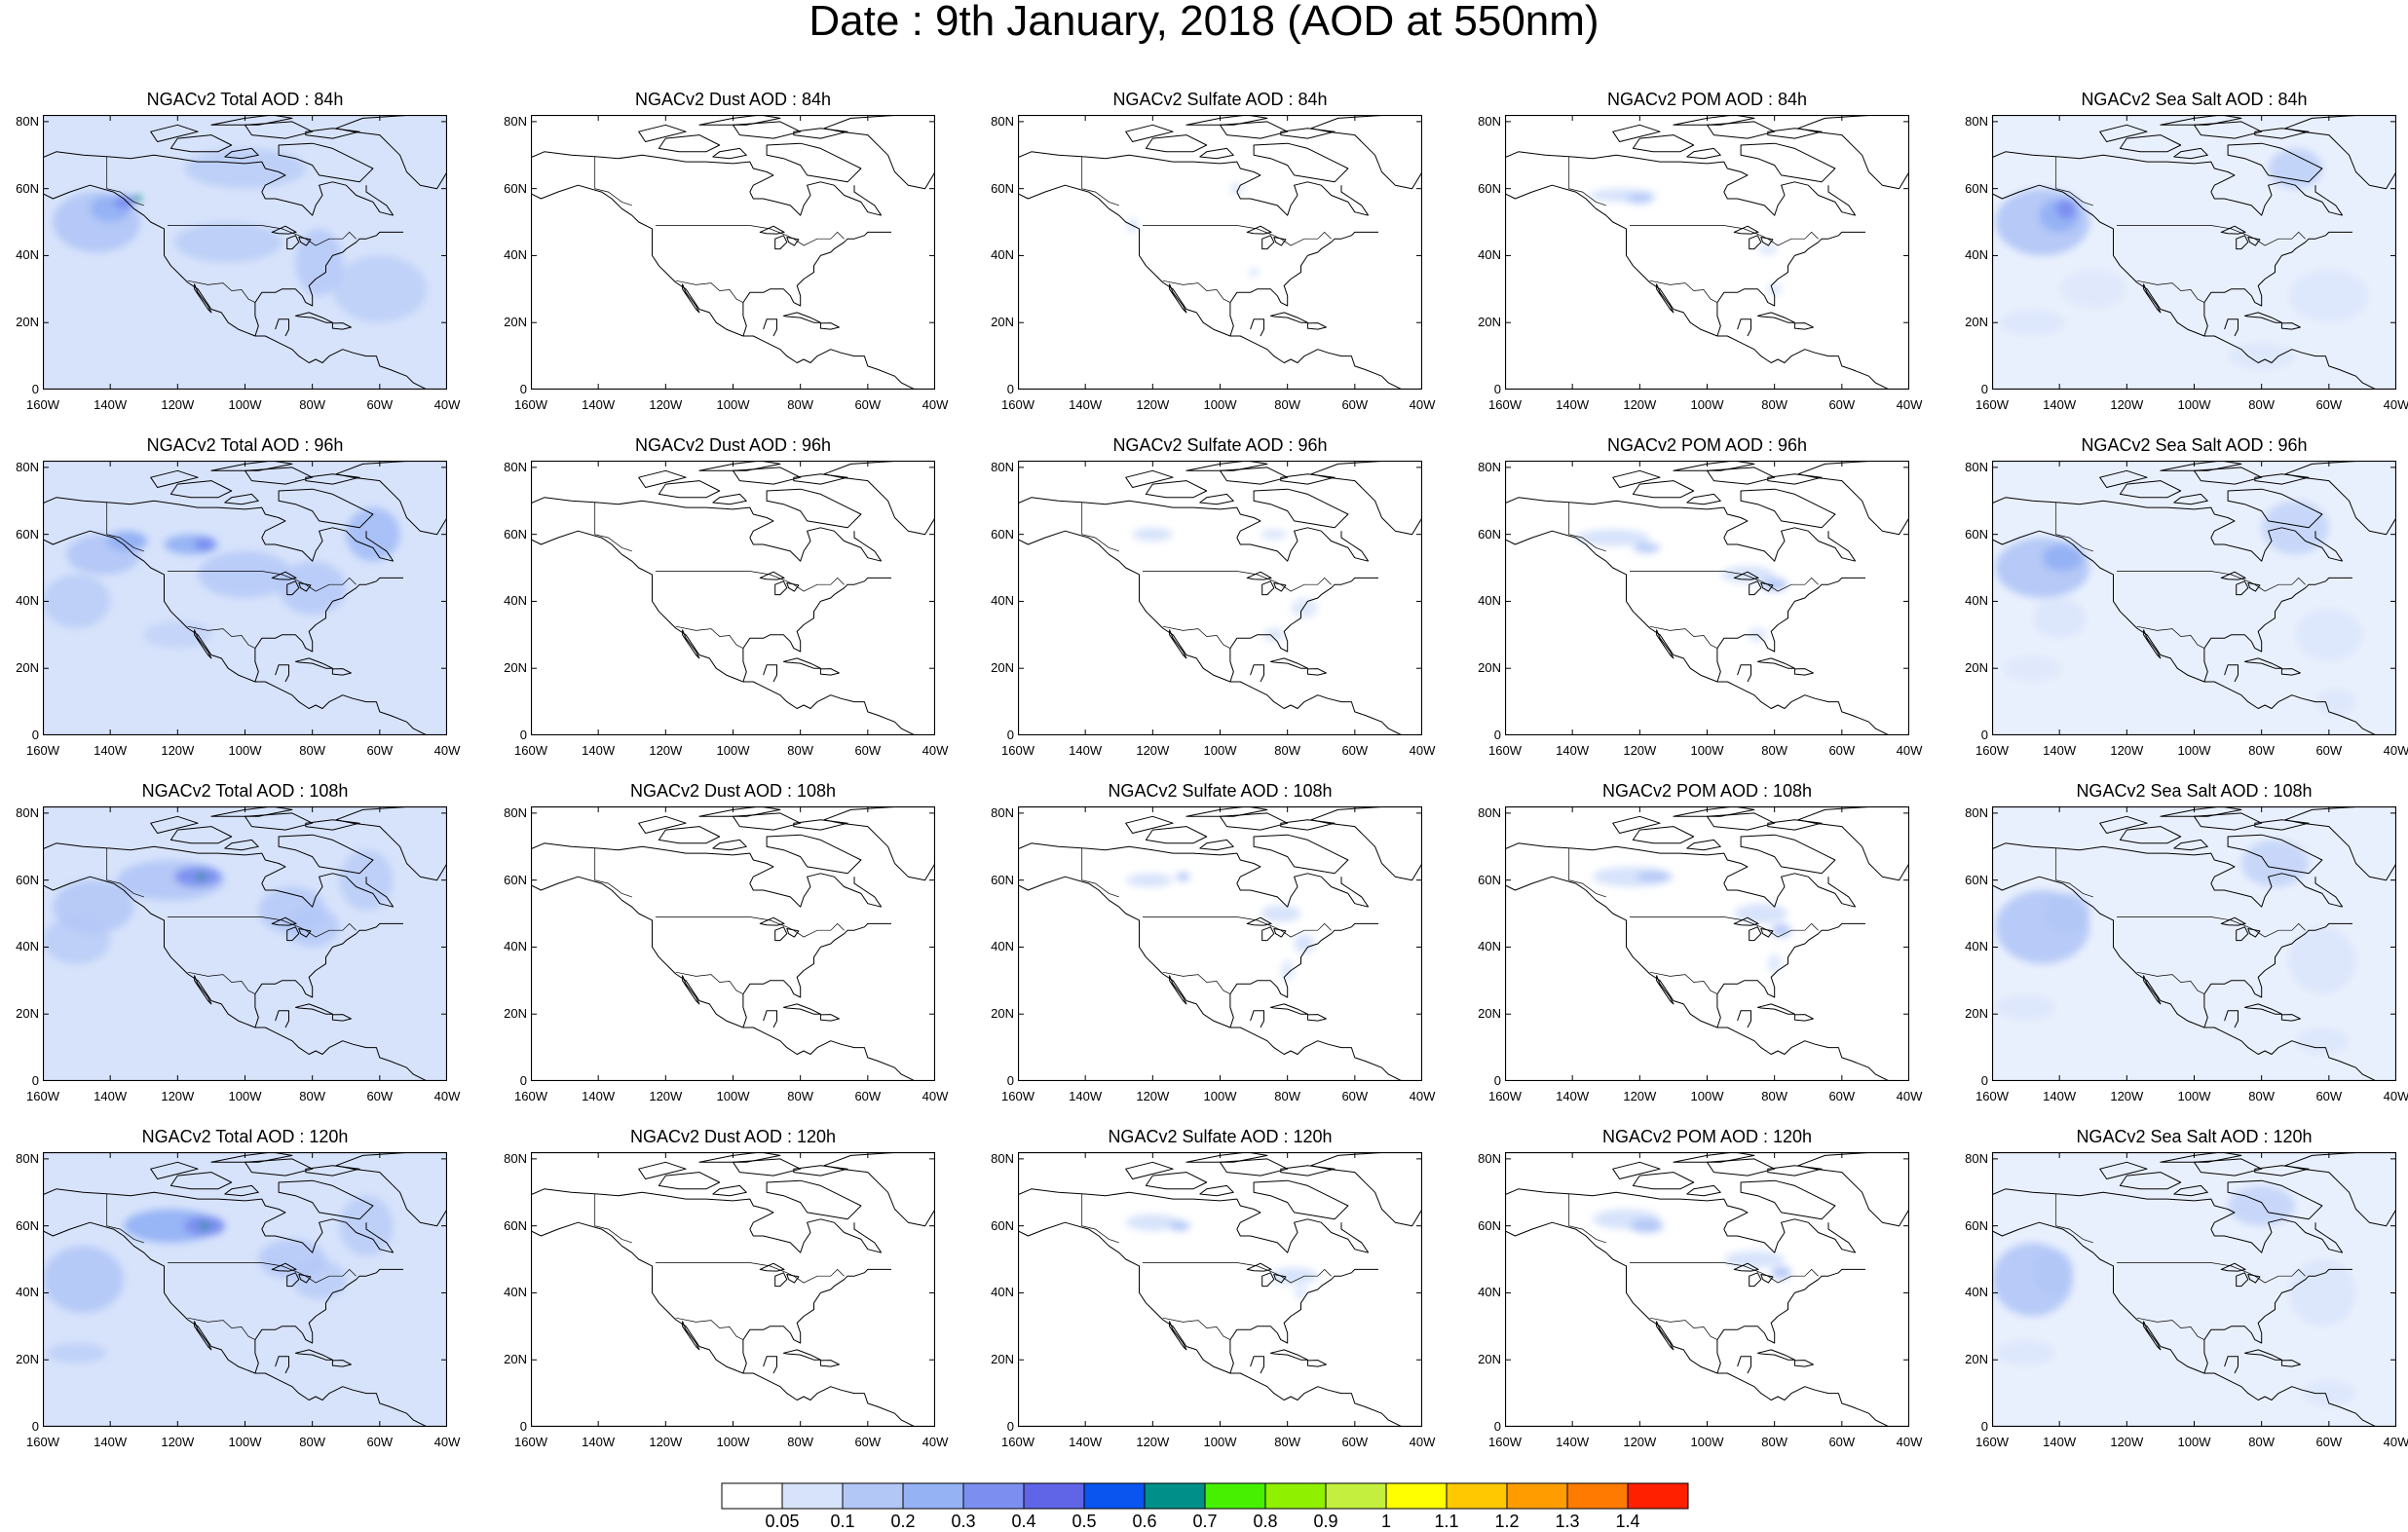 Image resolution: width=2408 pixels, height=1532 pixels. Describe the element at coordinates (245, 1136) in the screenshot. I see `panel-title: NGACv2 Total AOD : 120h` at that location.